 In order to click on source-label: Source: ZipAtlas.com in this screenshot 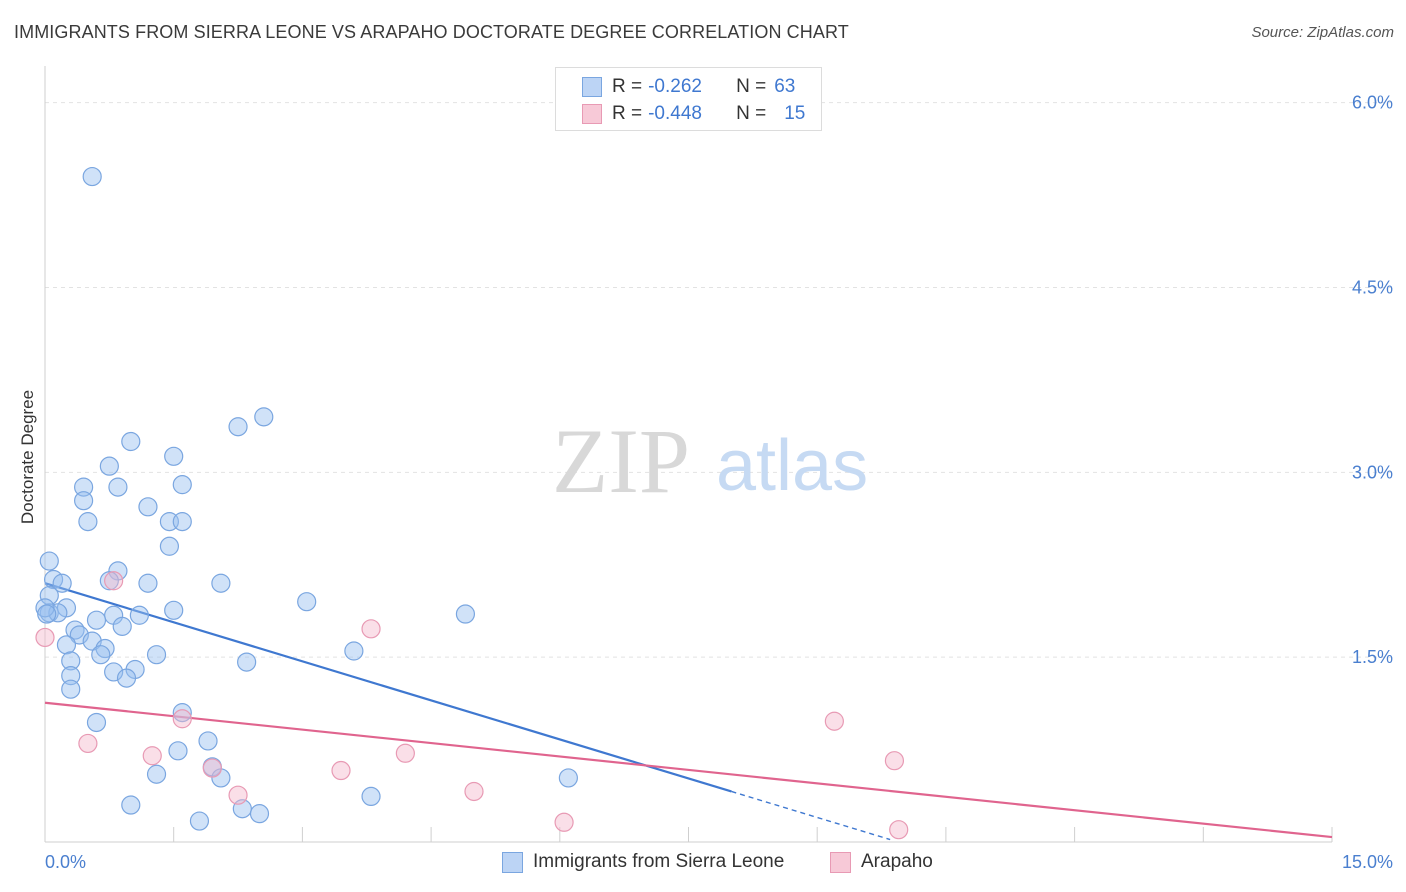, I will do `click(1322, 32)`.